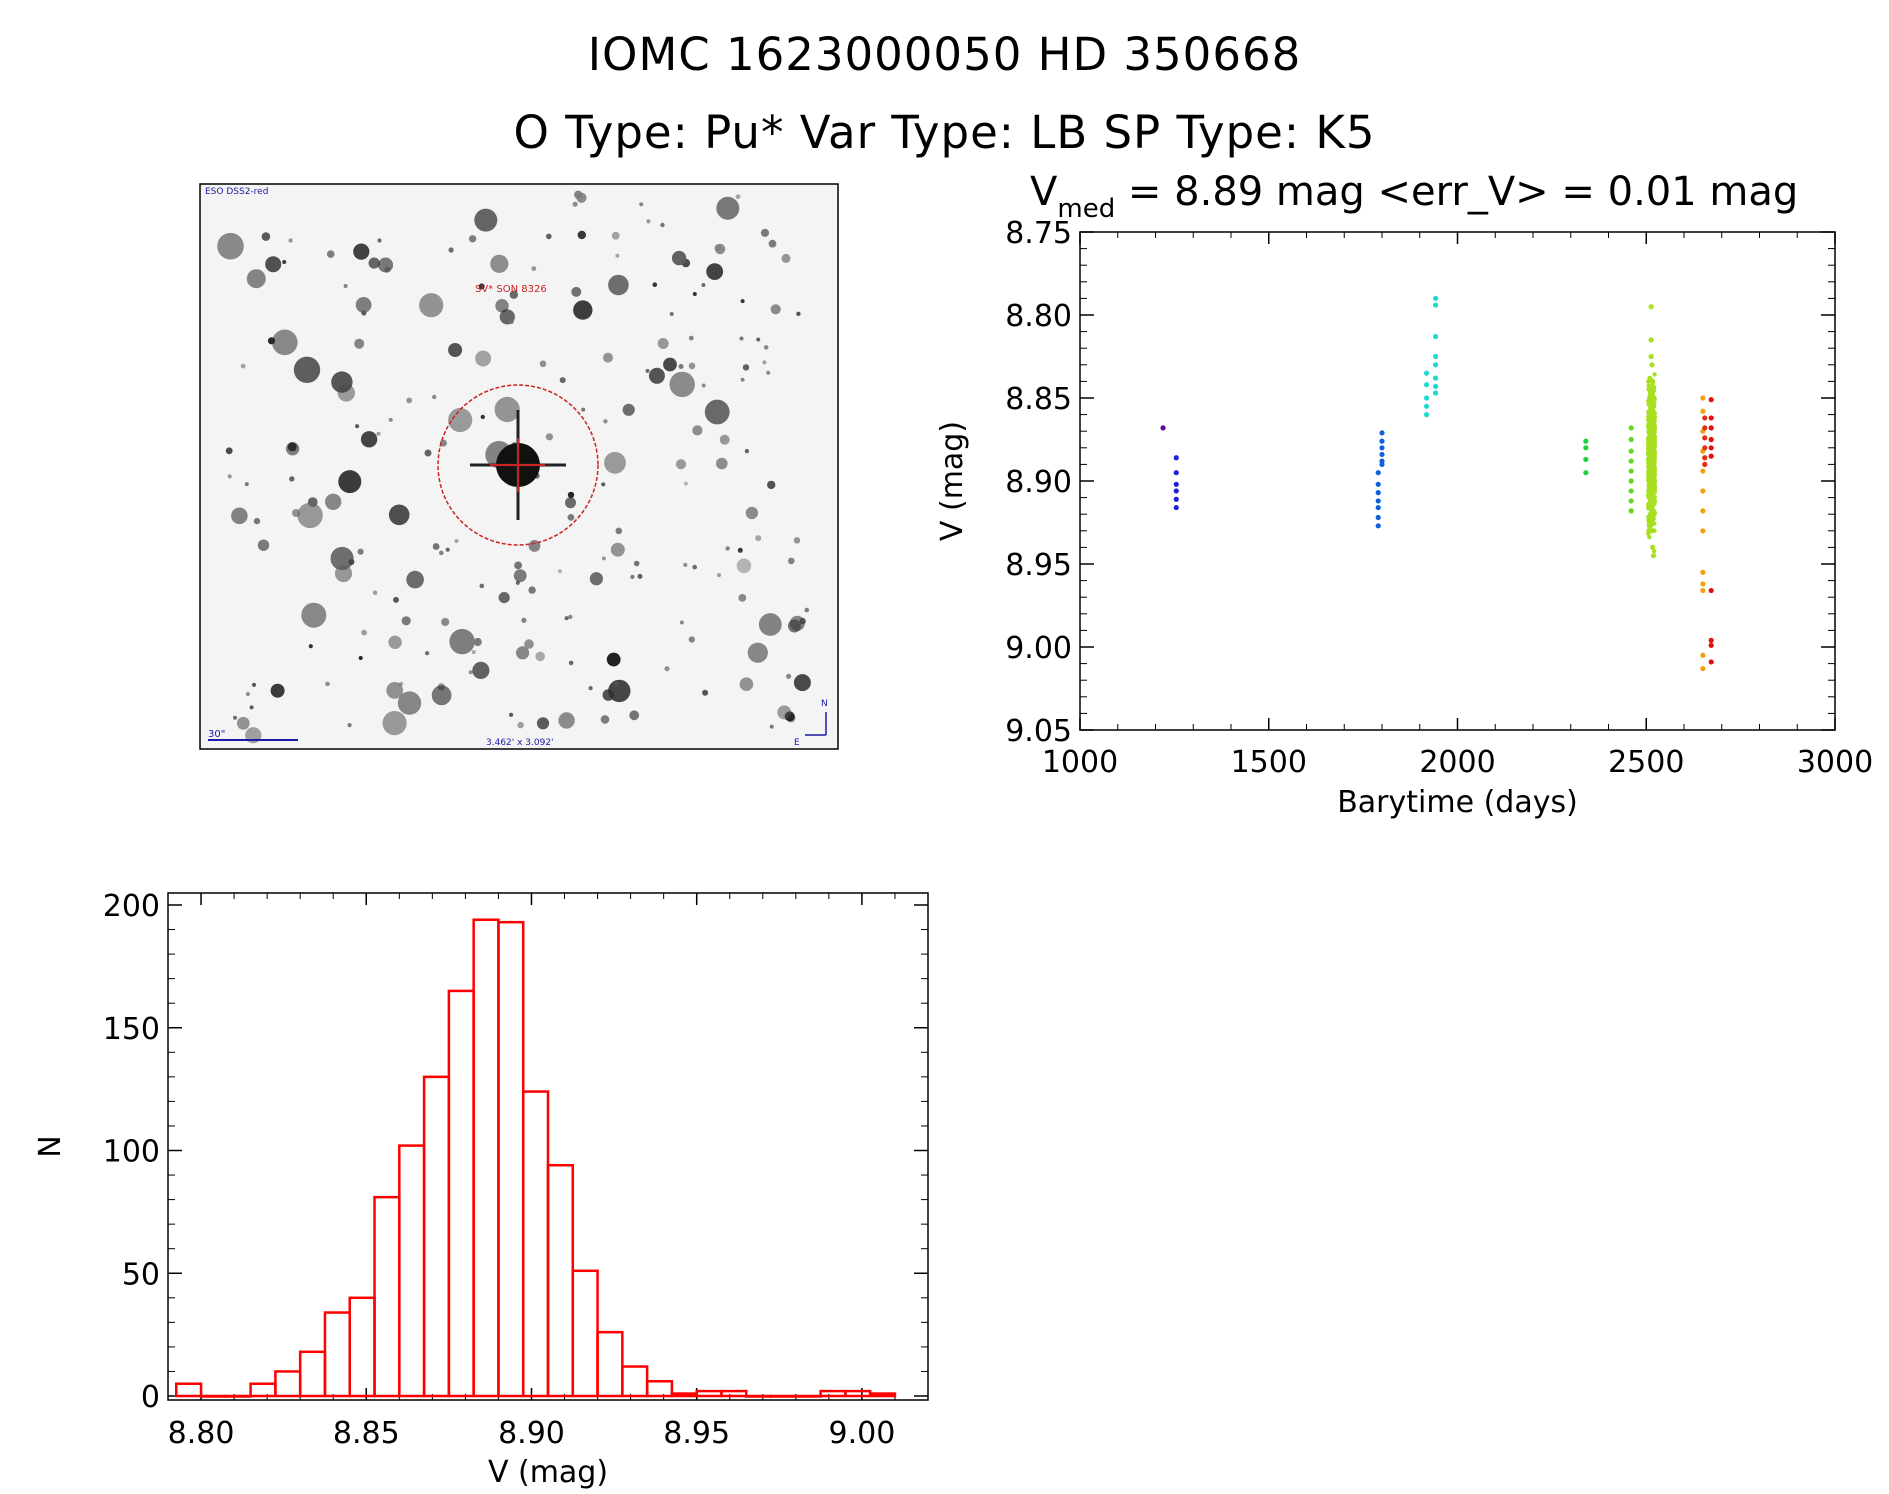 This screenshot has width=1889, height=1494. Describe the element at coordinates (1038, 316) in the screenshot. I see `y-tick-label: 8.80` at that location.